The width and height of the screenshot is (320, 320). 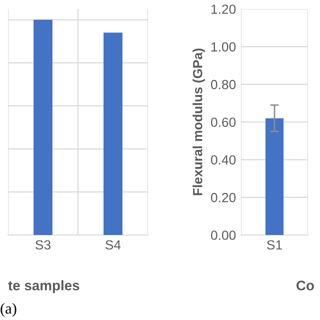 What do you see at coordinates (223, 160) in the screenshot?
I see `y-tick-label: 0.40` at bounding box center [223, 160].